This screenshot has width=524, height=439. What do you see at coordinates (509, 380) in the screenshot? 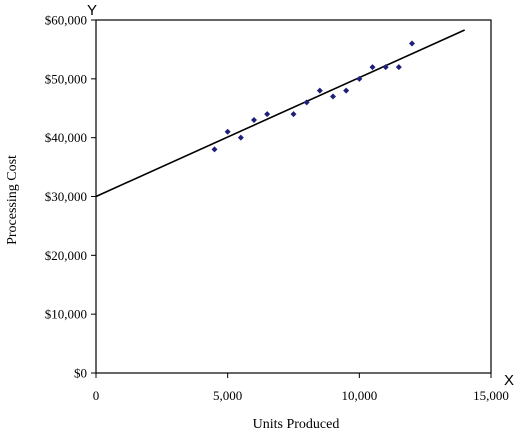
I see `x-axis-letter: X` at bounding box center [509, 380].